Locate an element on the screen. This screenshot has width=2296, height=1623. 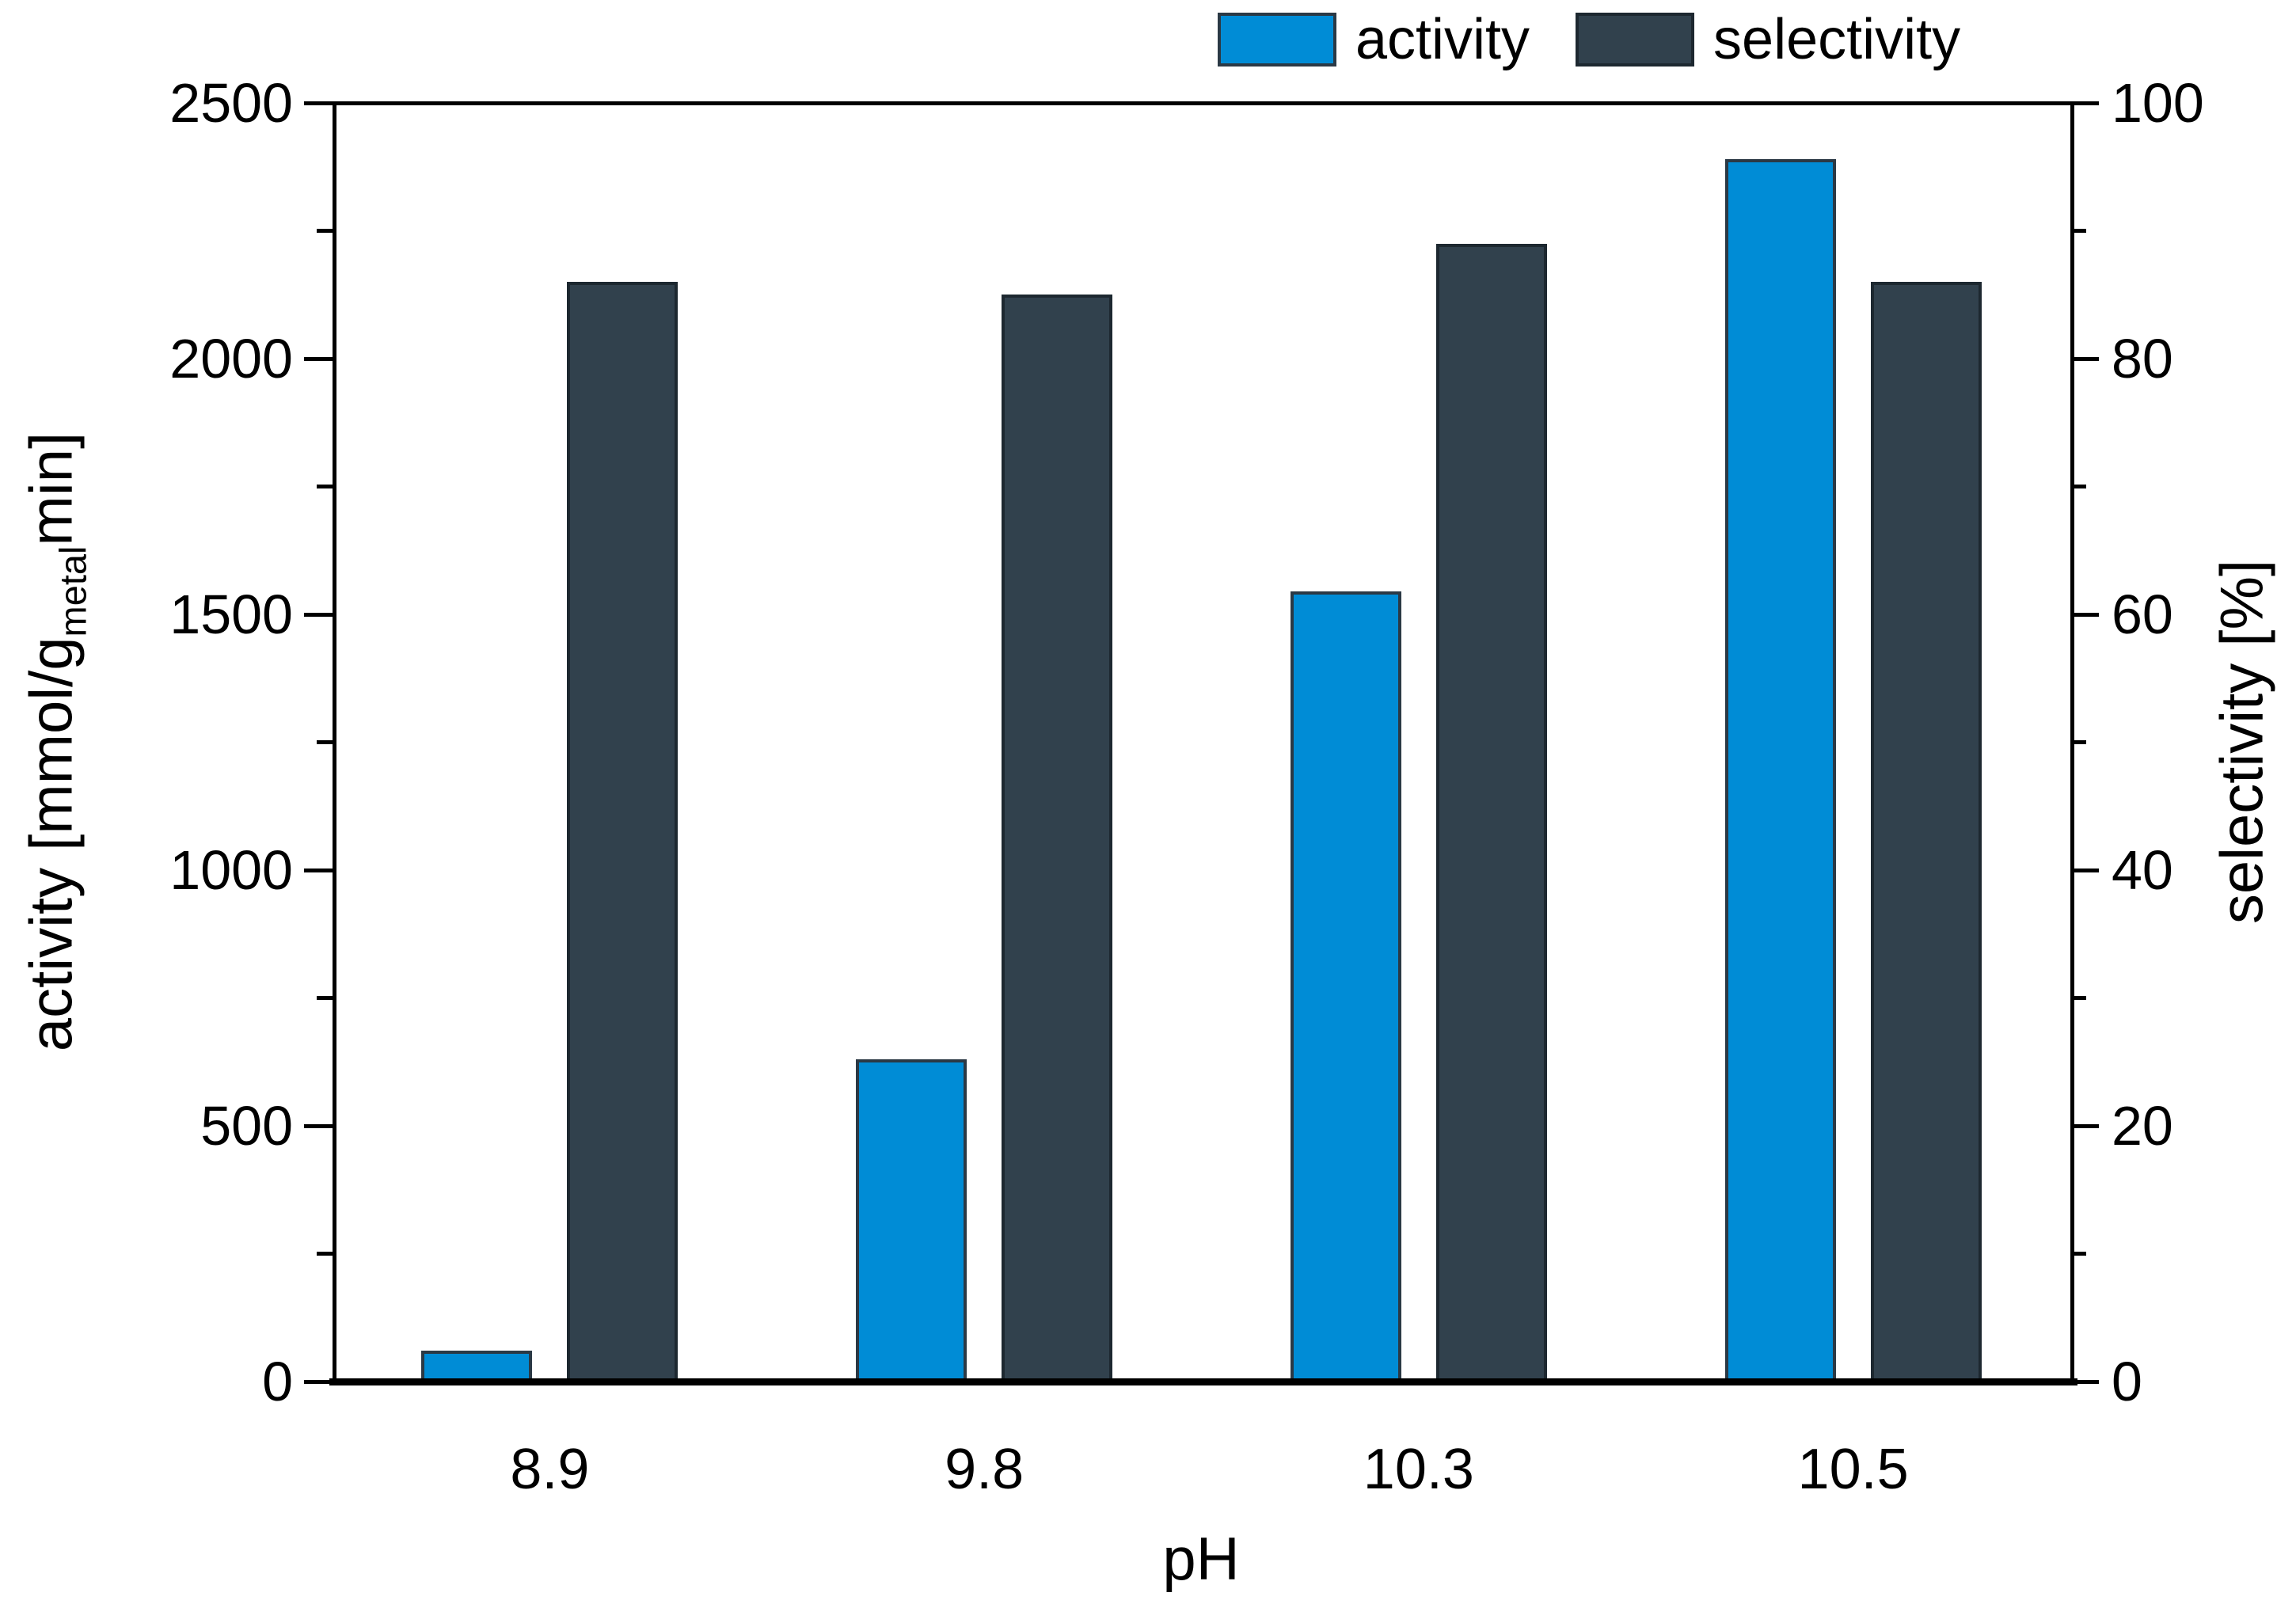
bar-selectivity-10.5 is located at coordinates (1926, 832).